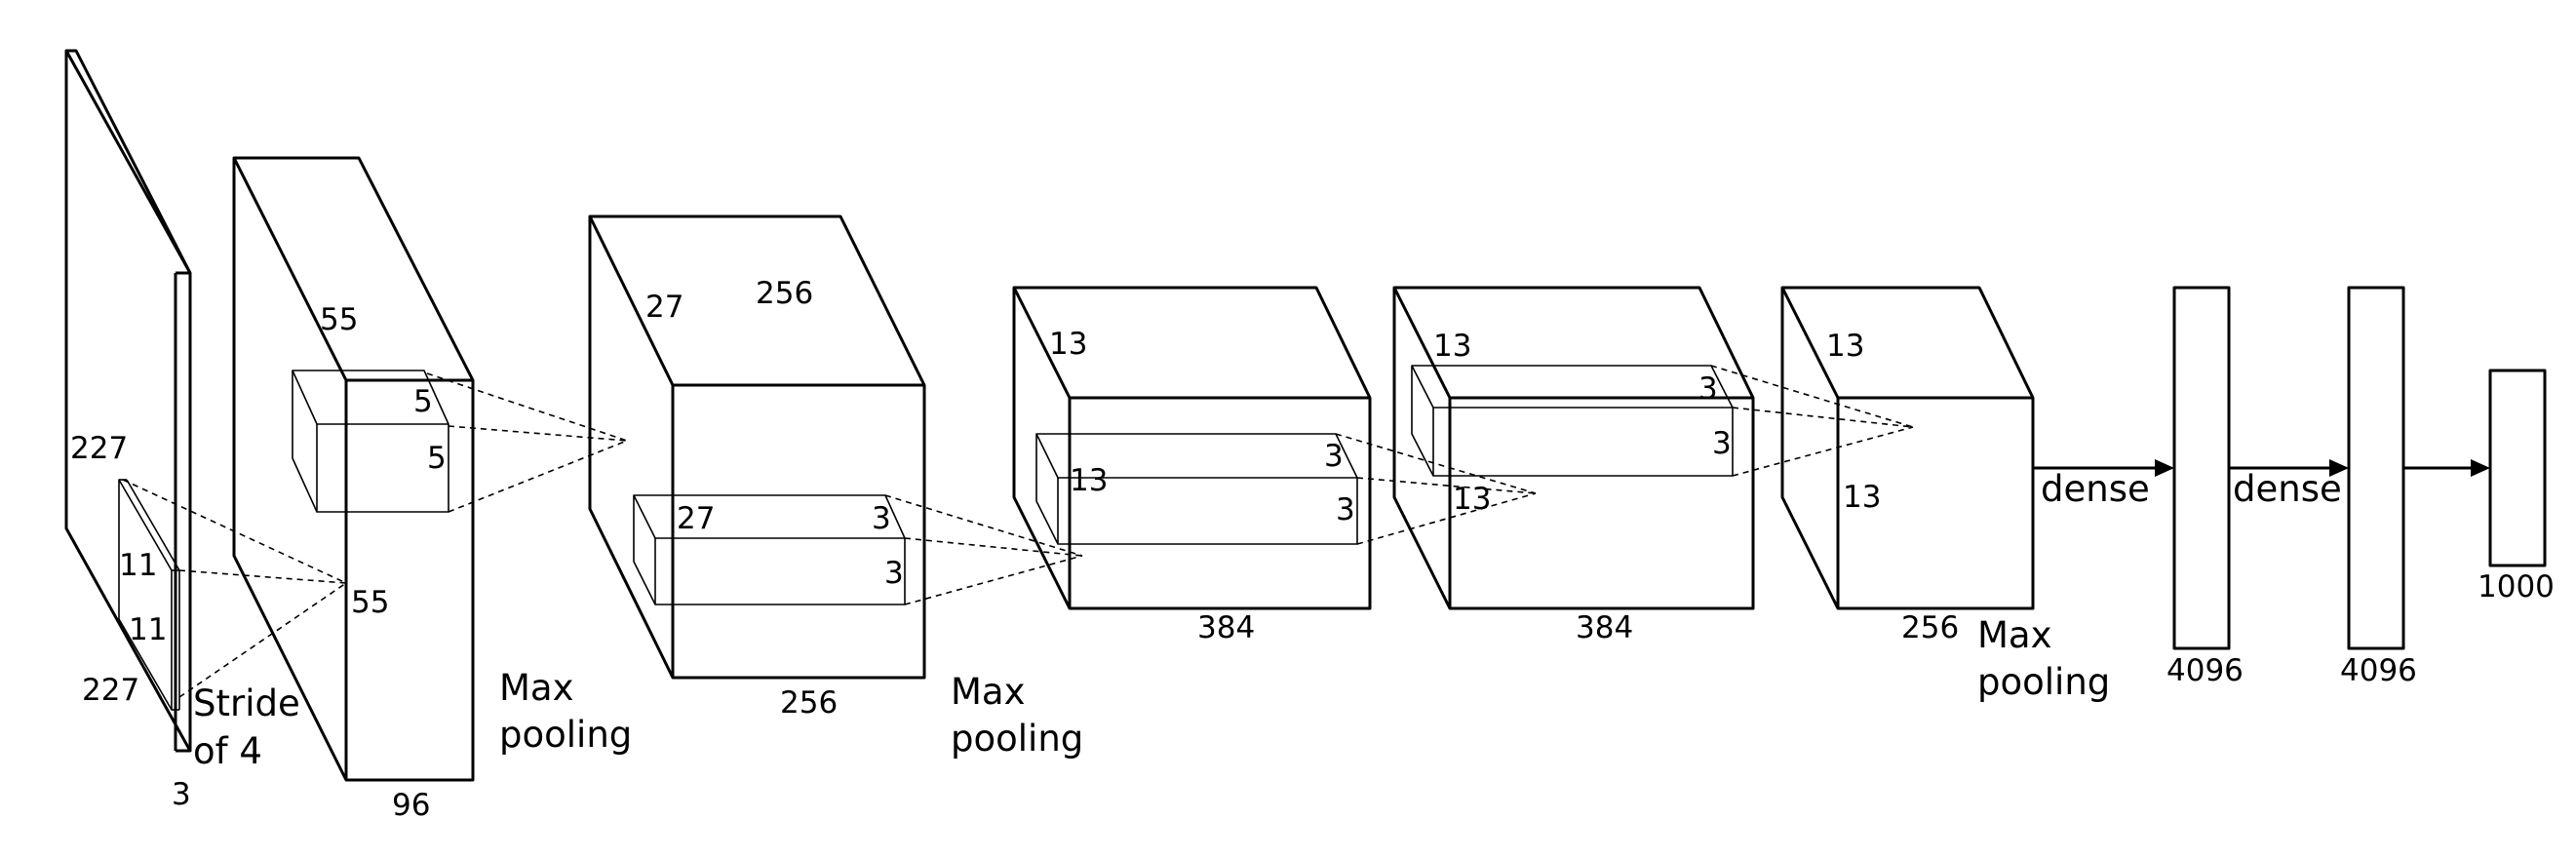 The width and height of the screenshot is (2576, 858). I want to click on output-layer: 1000, so click(2516, 486).